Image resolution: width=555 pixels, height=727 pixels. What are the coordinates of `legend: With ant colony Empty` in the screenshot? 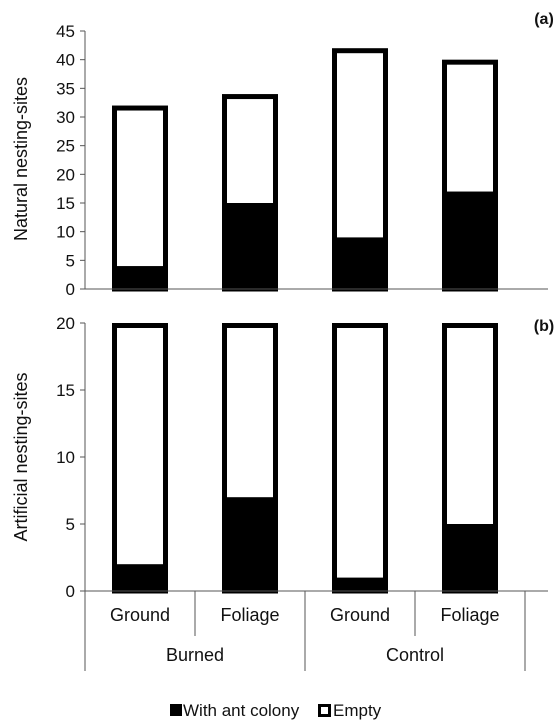 It's located at (276, 710).